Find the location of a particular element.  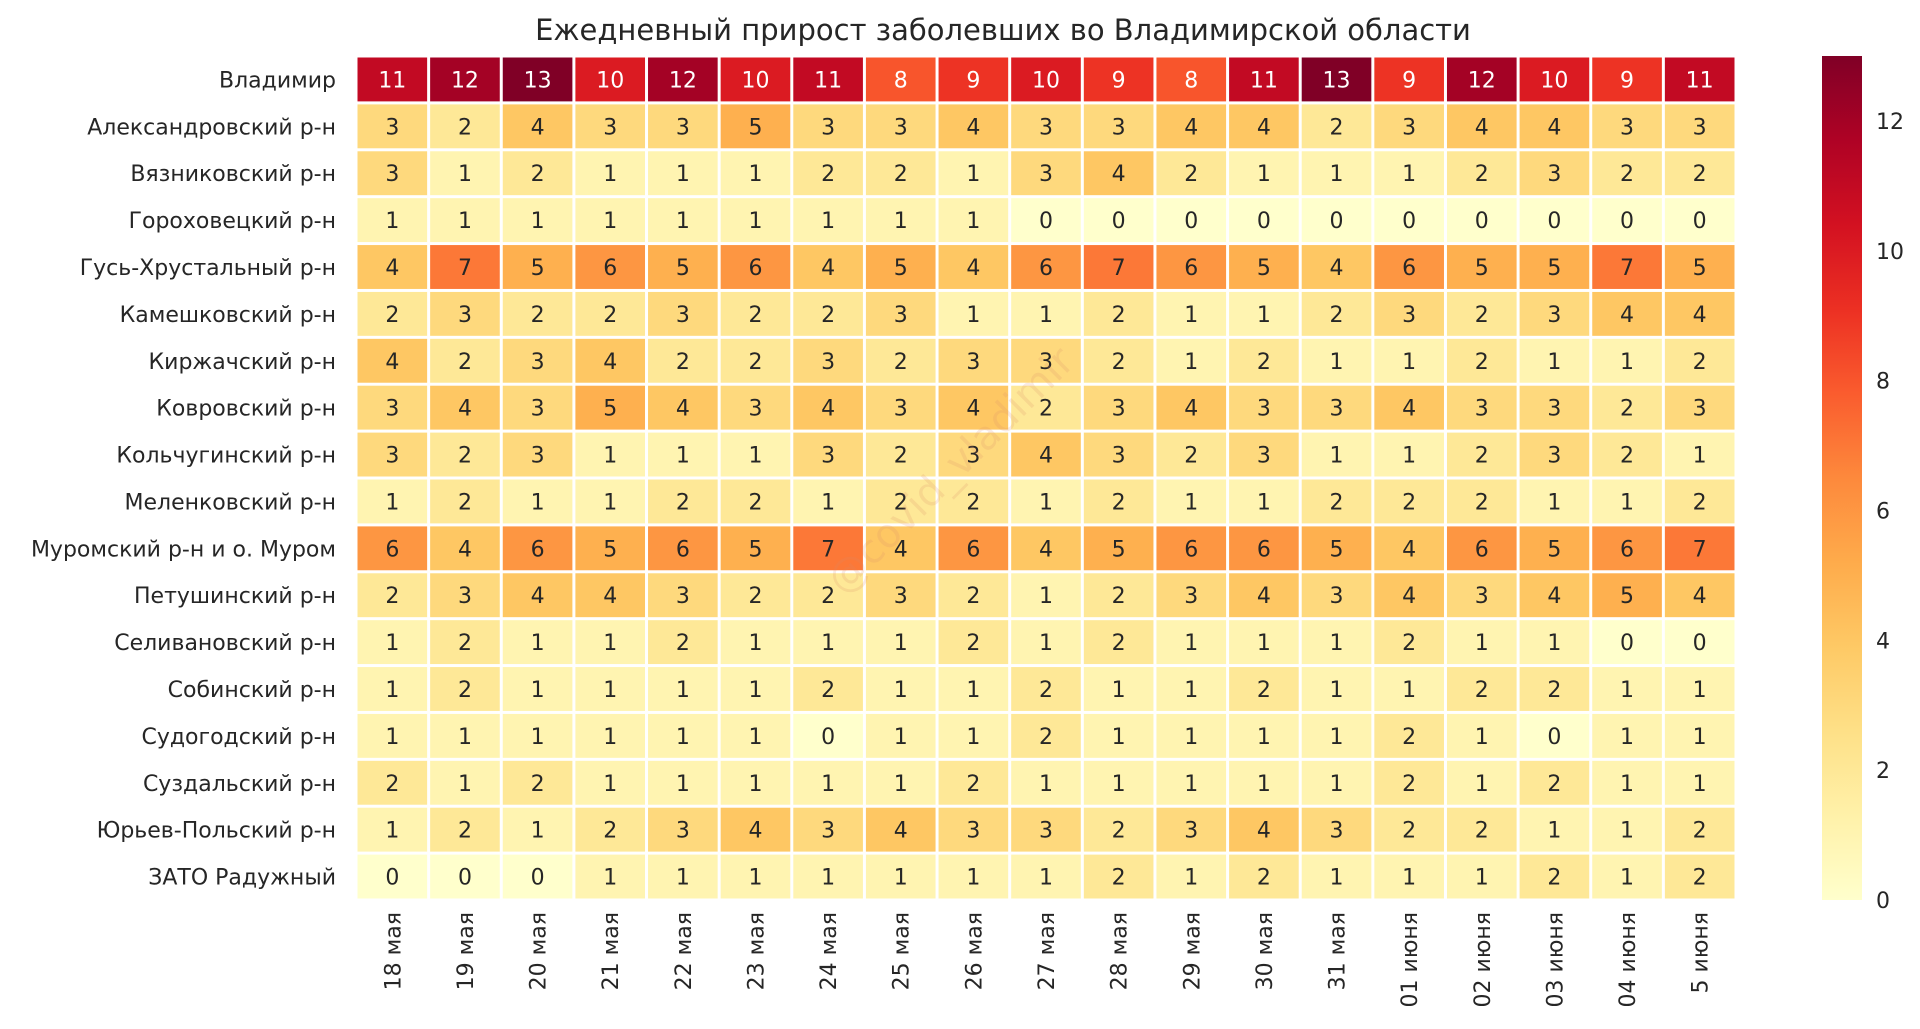

row-label: Юрьев-Польский р-н is located at coordinates (216, 831).